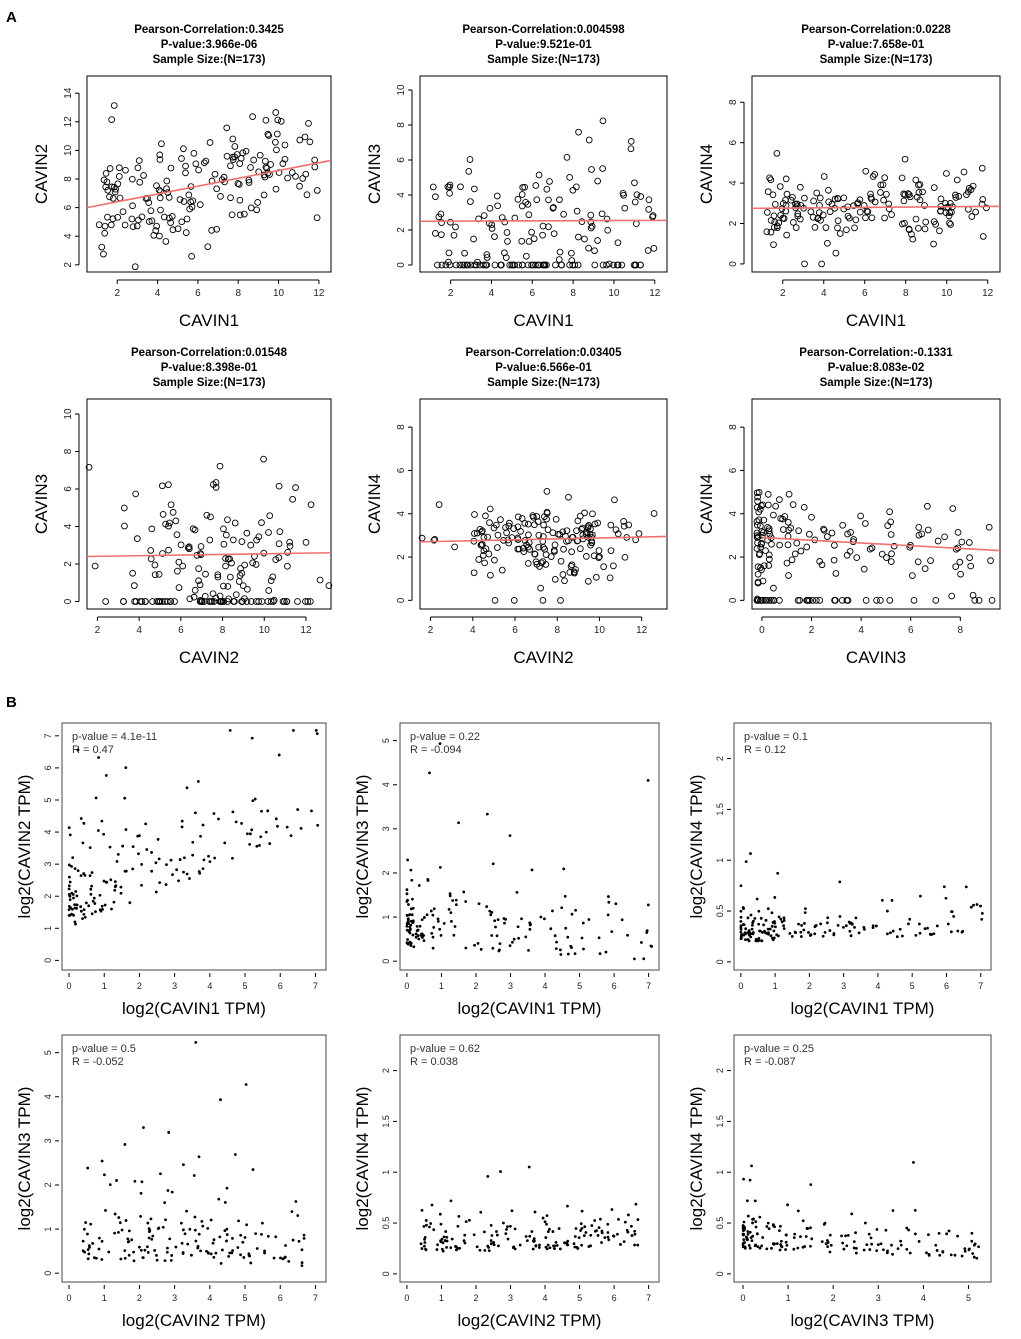 The height and width of the screenshot is (1339, 1021). What do you see at coordinates (445, 1049) in the screenshot?
I see `chart-annotation-line: p-value = 0.62` at bounding box center [445, 1049].